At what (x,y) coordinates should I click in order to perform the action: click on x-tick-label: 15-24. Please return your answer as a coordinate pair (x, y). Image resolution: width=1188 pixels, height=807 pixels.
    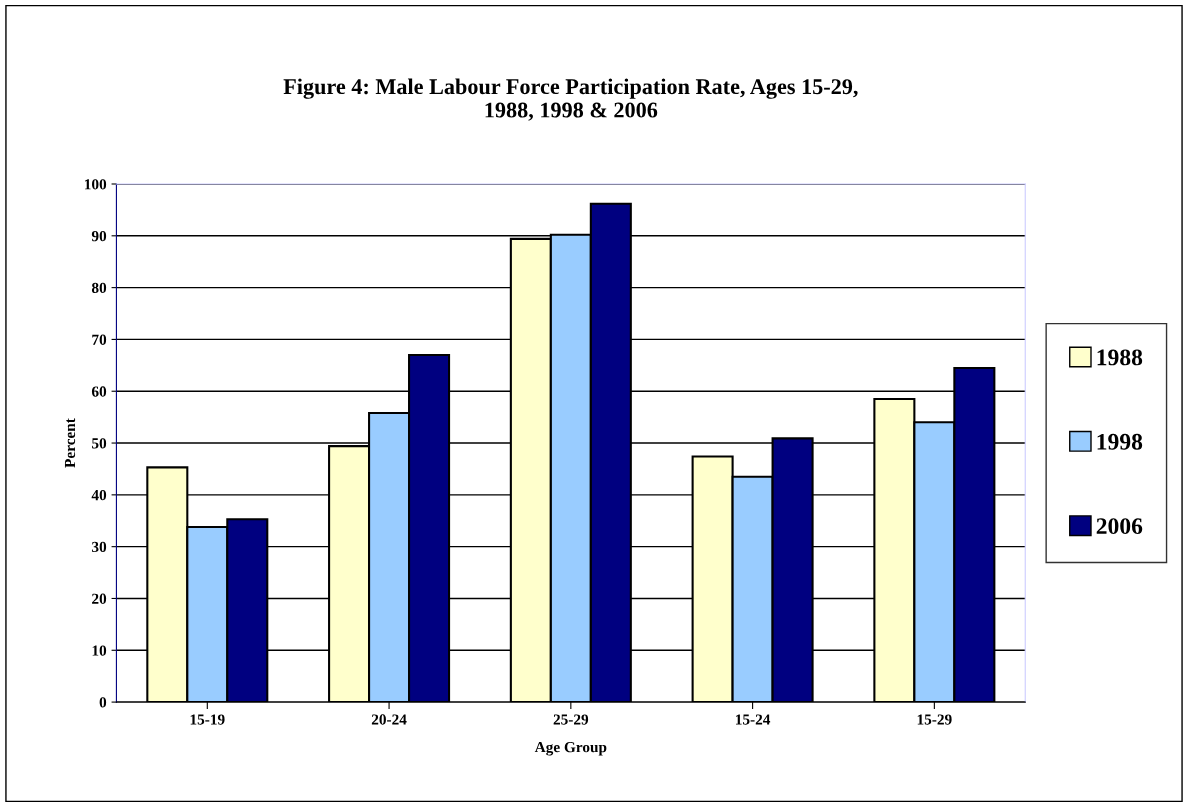
    Looking at the image, I should click on (753, 719).